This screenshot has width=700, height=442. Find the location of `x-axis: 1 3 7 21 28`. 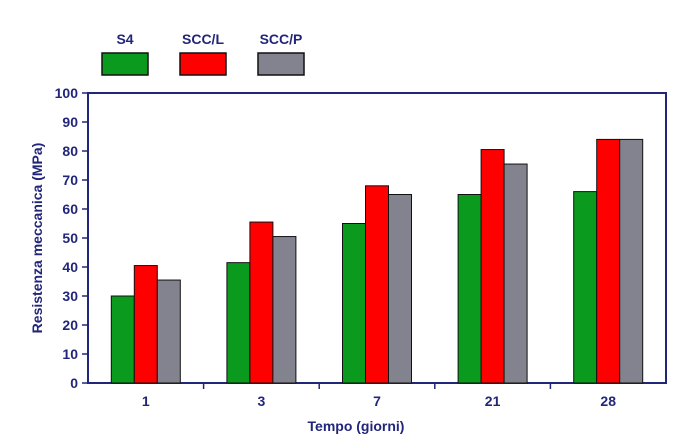

x-axis: 1 3 7 21 28 is located at coordinates (379, 396).